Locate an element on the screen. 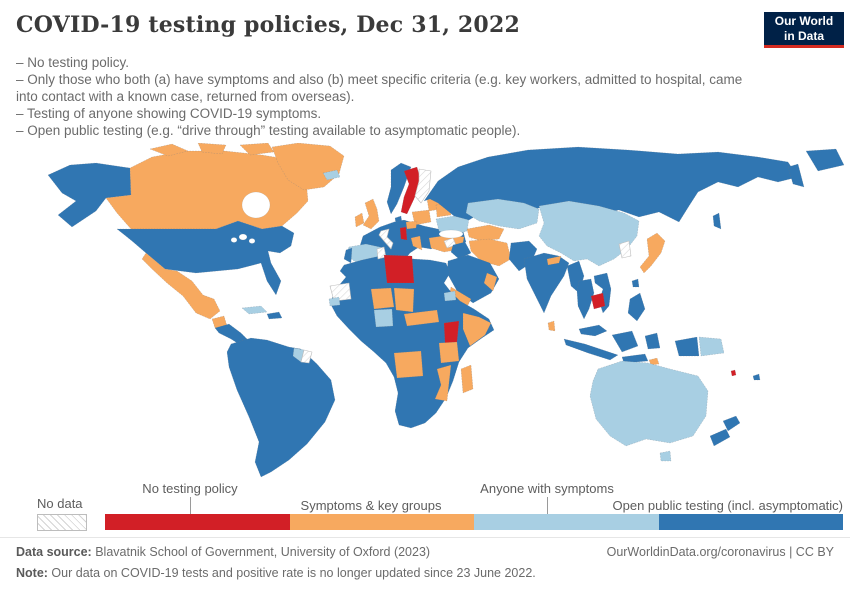 The image size is (850, 600). black-sea is located at coordinates (451, 234).